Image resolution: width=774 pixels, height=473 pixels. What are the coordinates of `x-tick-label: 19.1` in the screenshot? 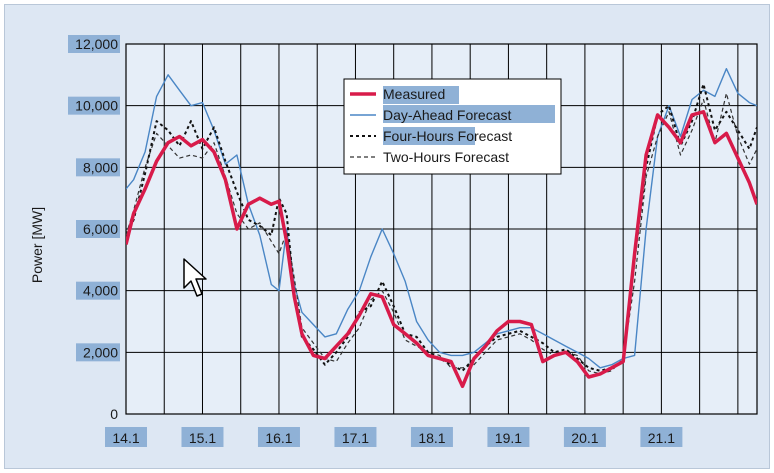 It's located at (508, 437).